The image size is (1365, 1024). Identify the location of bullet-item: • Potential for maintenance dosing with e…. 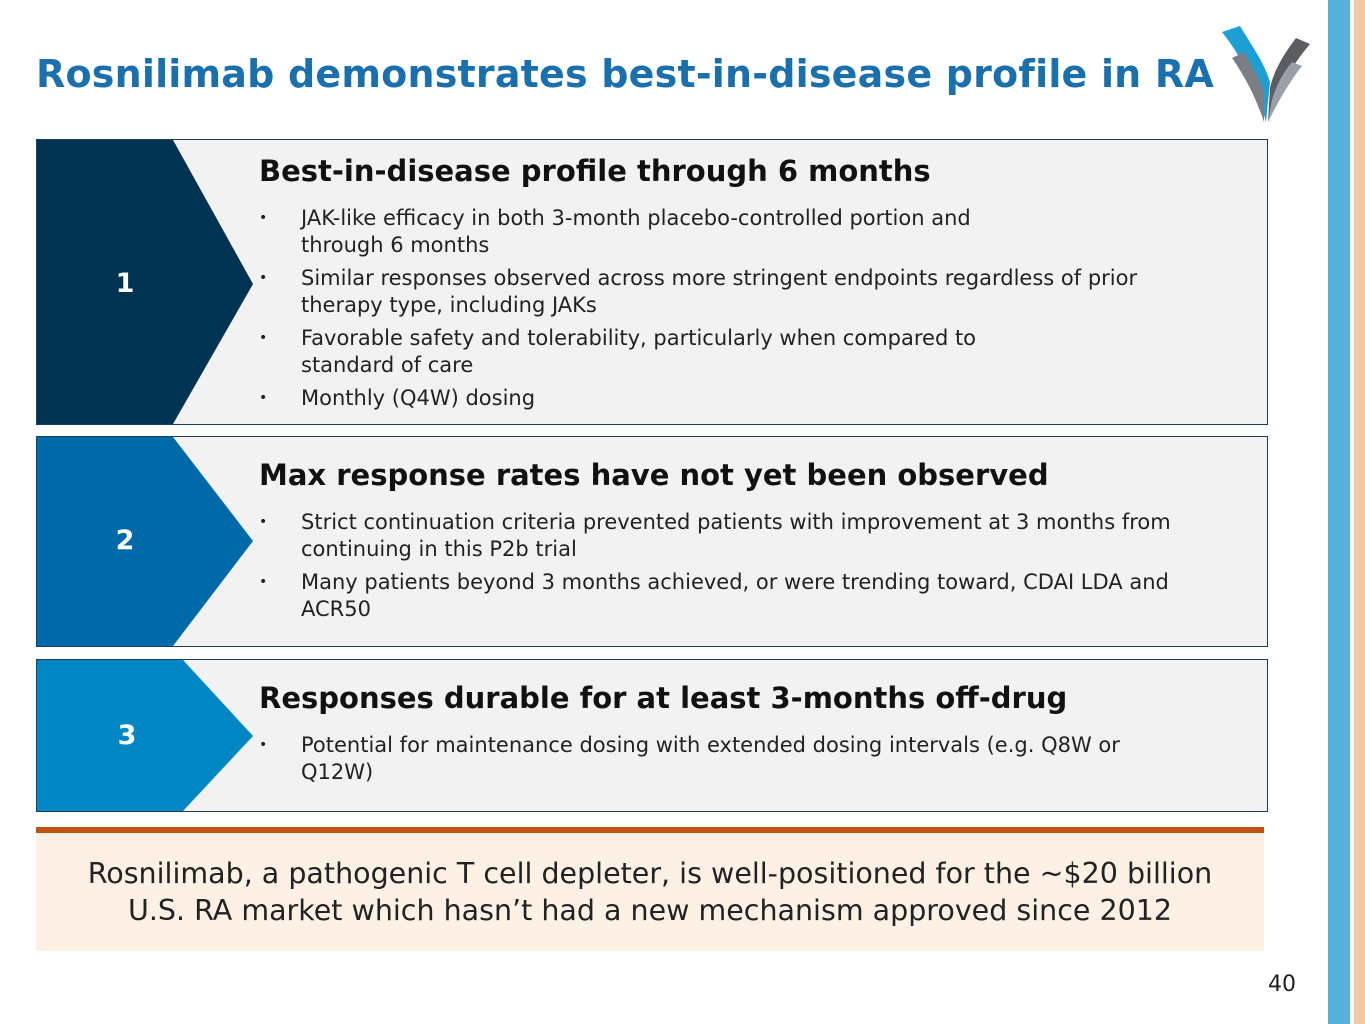
(689, 758).